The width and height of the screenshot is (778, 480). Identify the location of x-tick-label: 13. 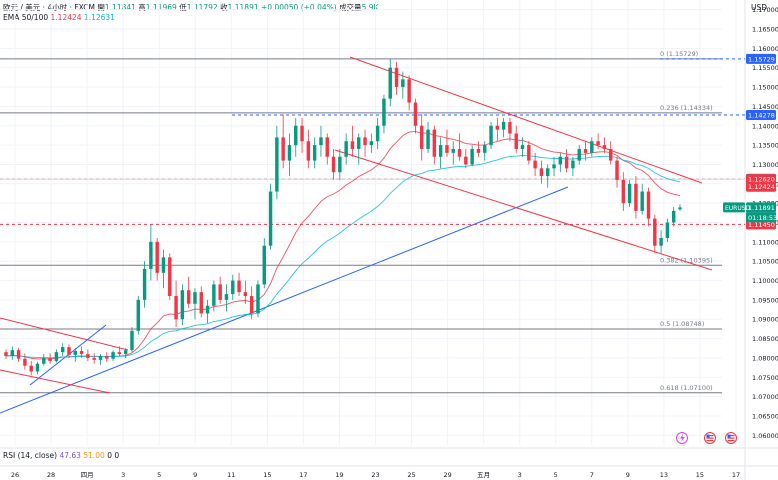
(664, 475).